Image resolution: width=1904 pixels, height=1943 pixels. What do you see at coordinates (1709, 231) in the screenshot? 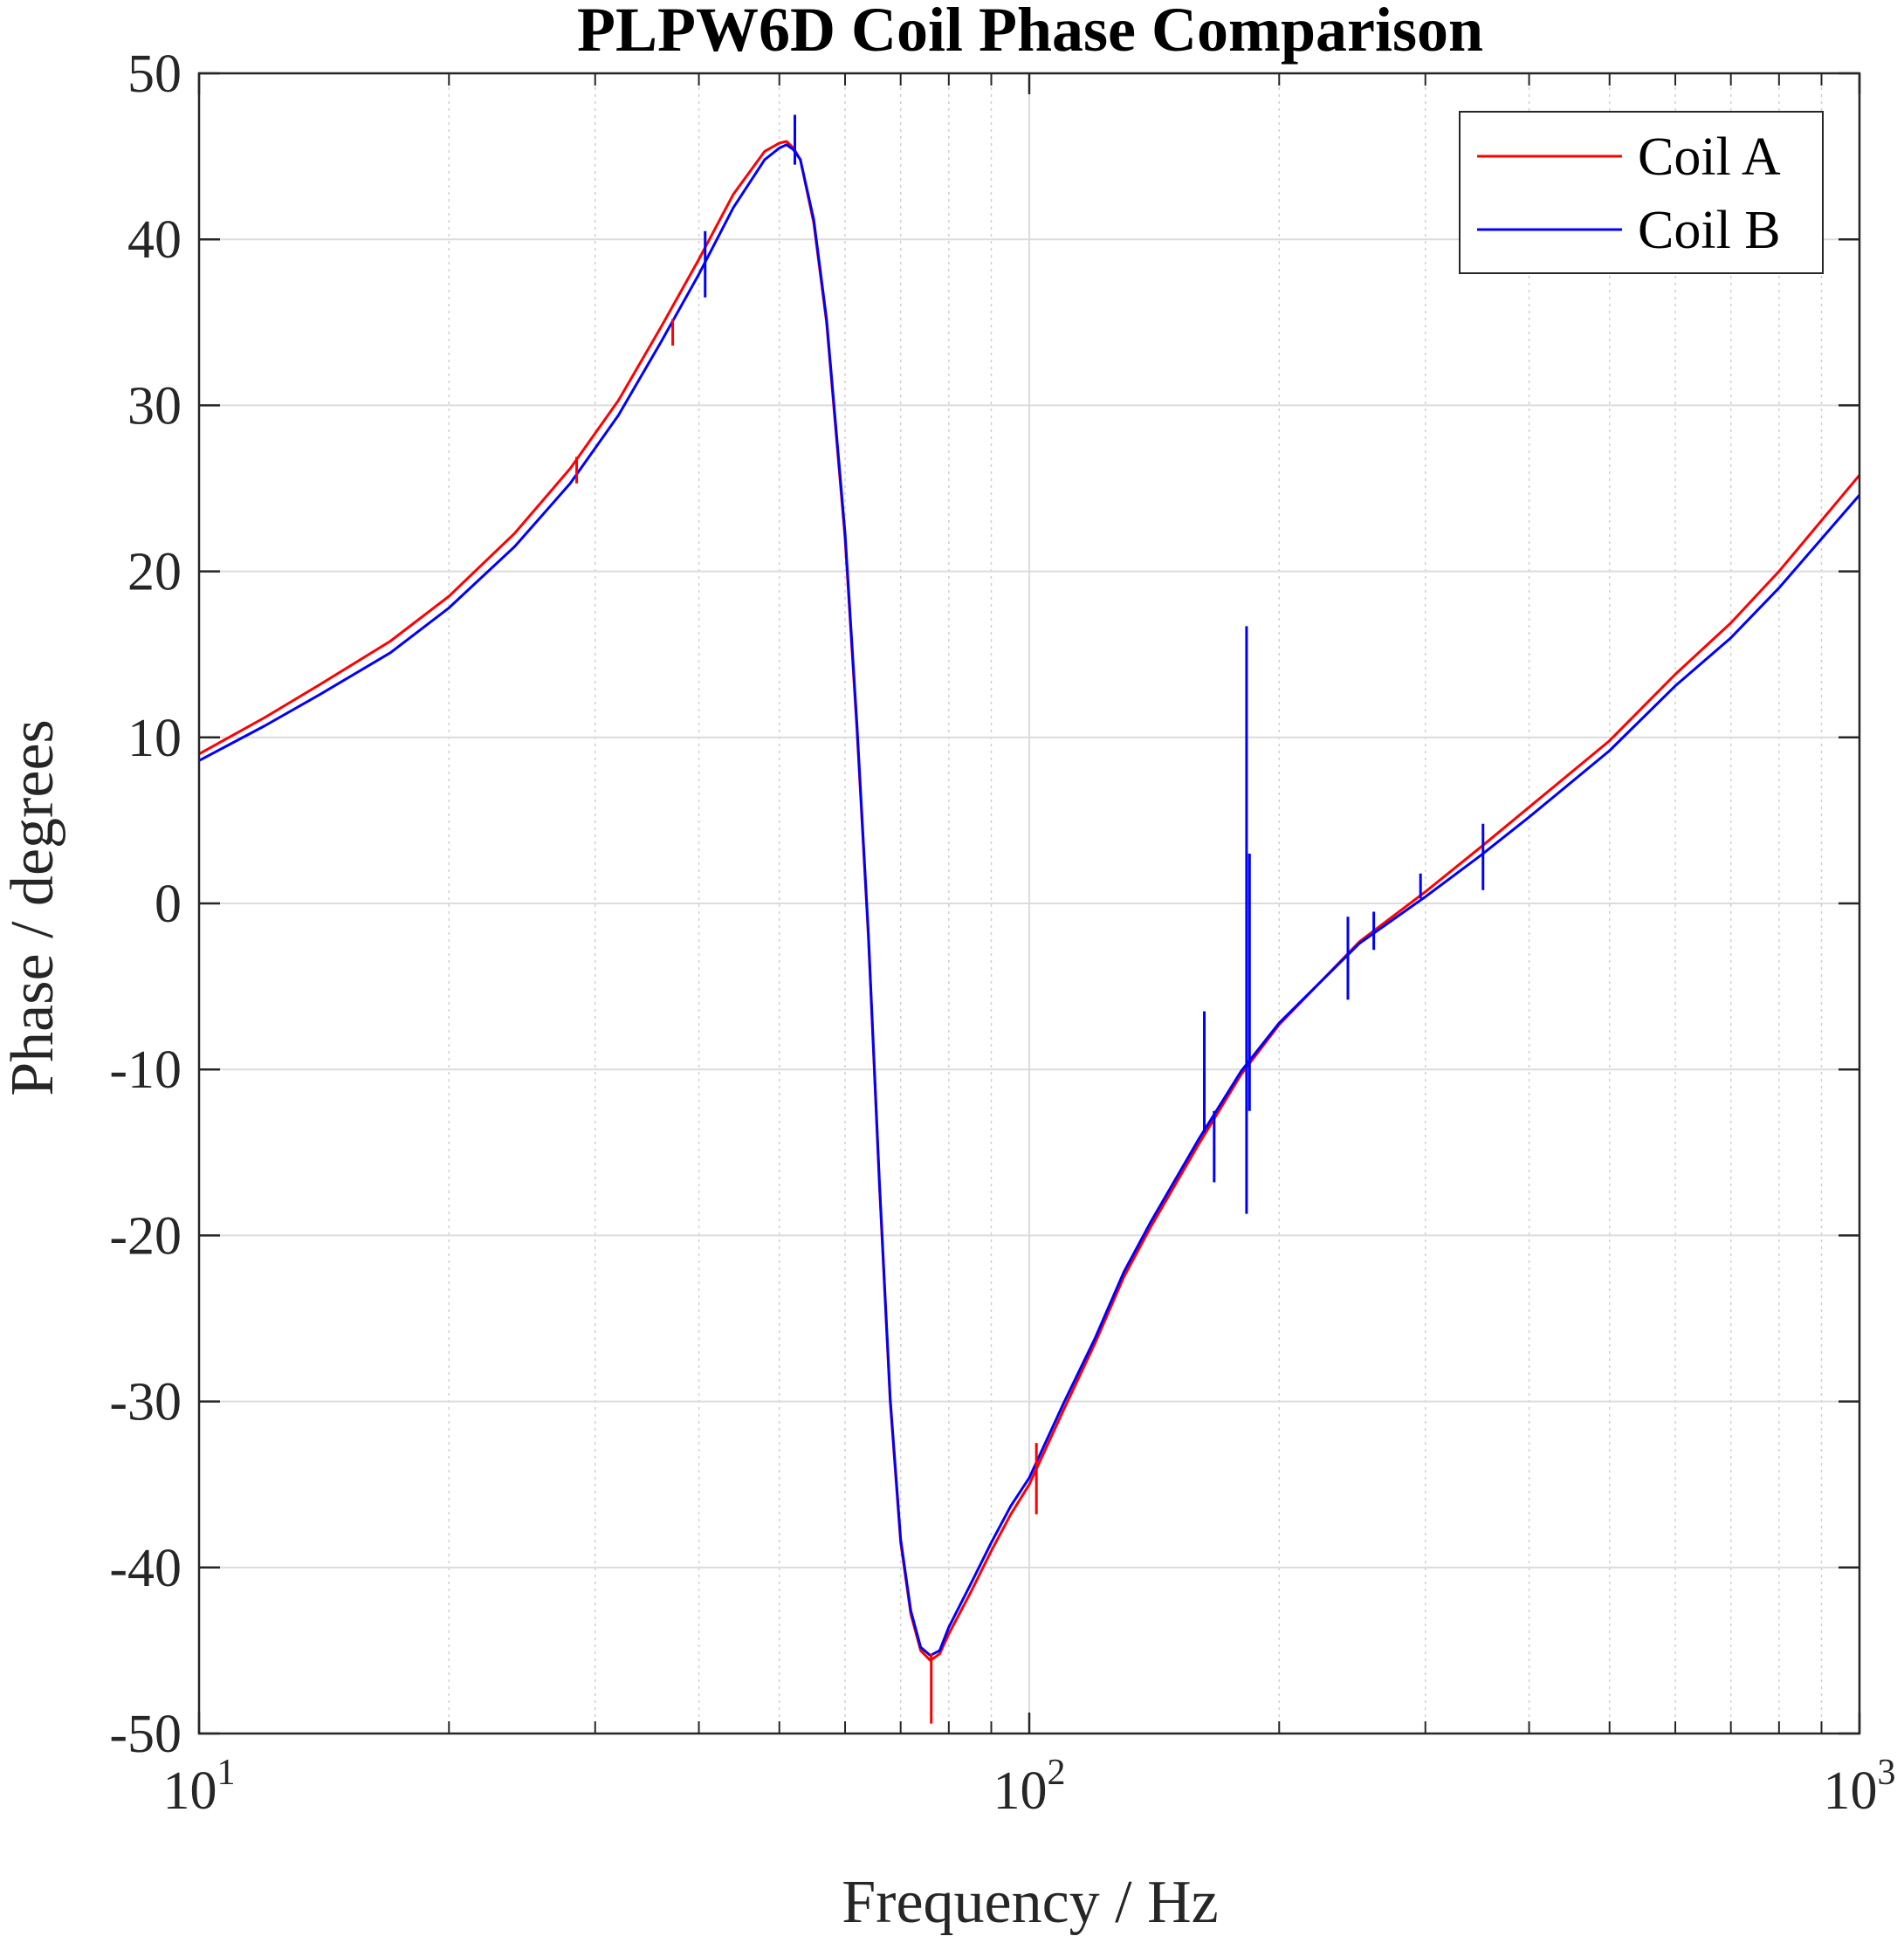
I see `legend-label-coil-b: Coil B` at bounding box center [1709, 231].